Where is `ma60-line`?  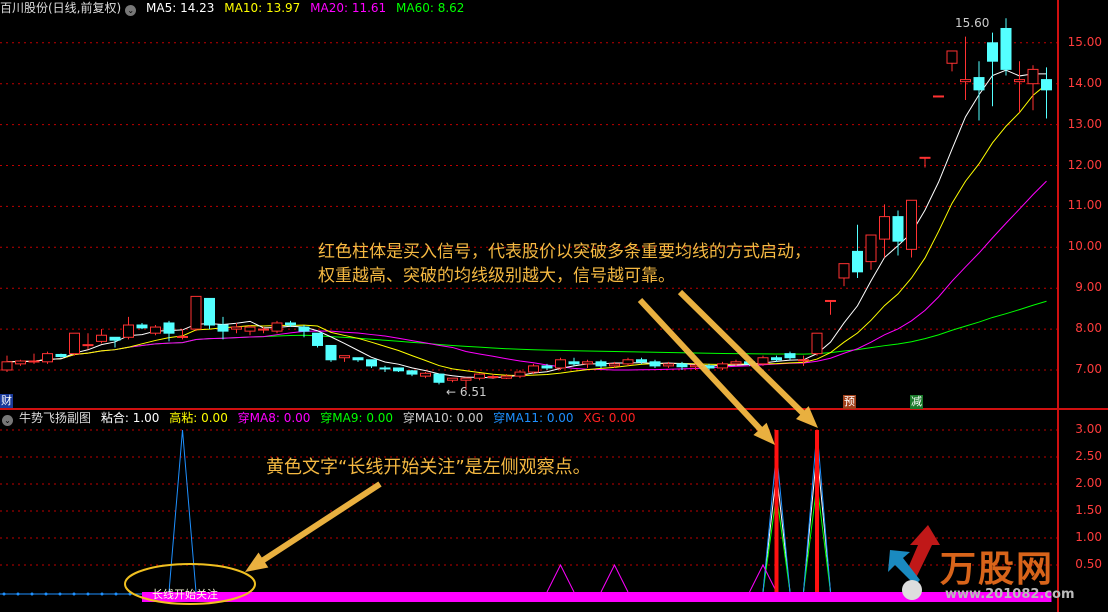
ma60-line is located at coordinates (526, 331).